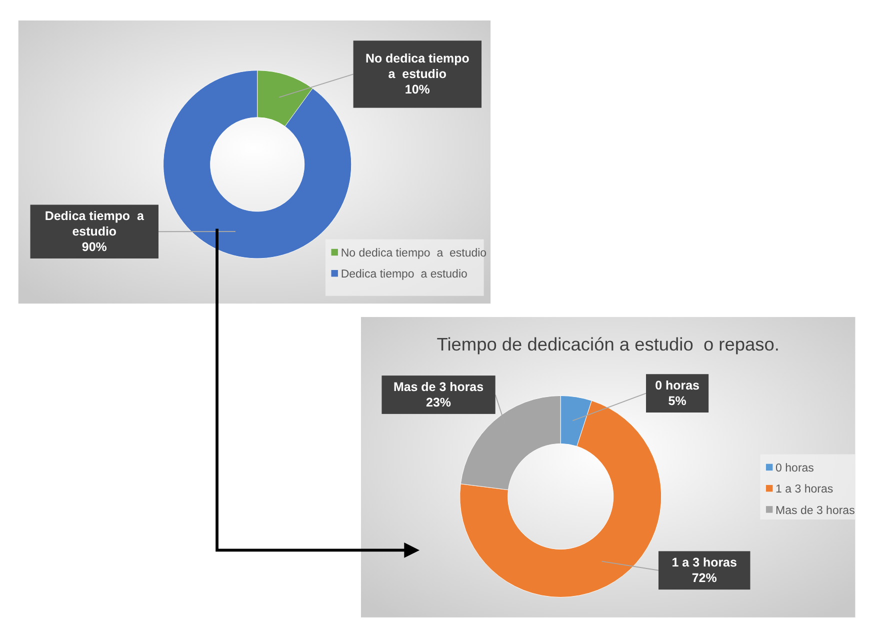 This screenshot has width=882, height=635. Describe the element at coordinates (704, 563) in the screenshot. I see `slice-label: 1 a 3 horas` at that location.